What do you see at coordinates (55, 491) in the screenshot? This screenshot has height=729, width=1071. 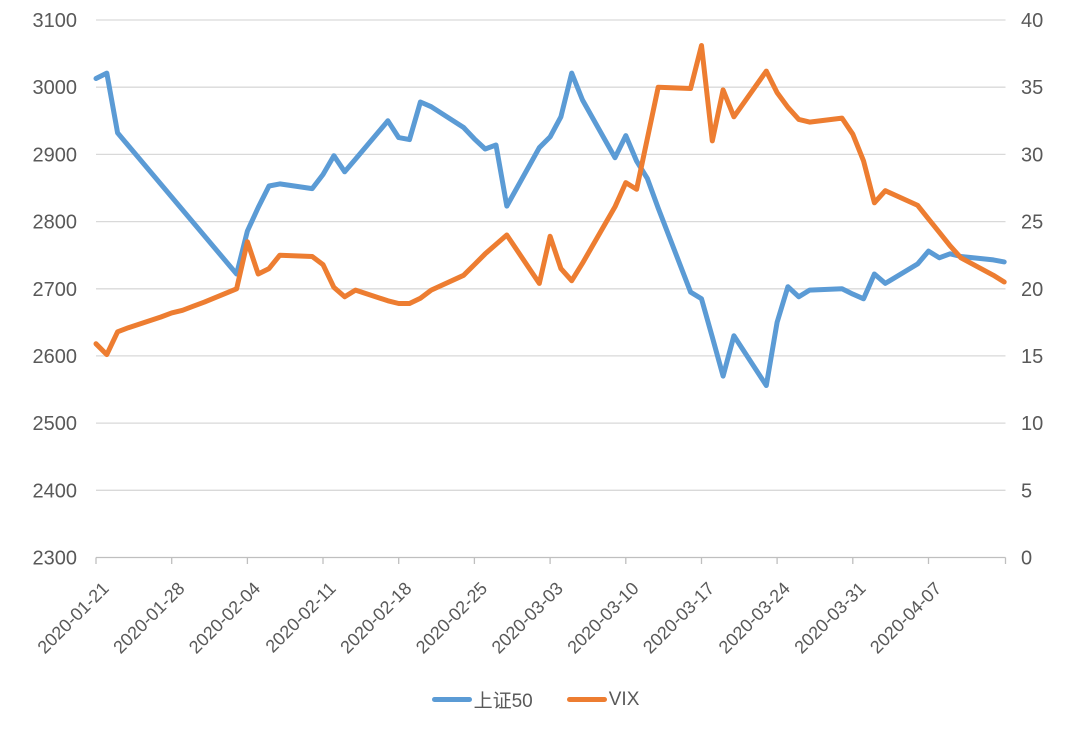 I see `y-axis-left-tick-label: 2400` at bounding box center [55, 491].